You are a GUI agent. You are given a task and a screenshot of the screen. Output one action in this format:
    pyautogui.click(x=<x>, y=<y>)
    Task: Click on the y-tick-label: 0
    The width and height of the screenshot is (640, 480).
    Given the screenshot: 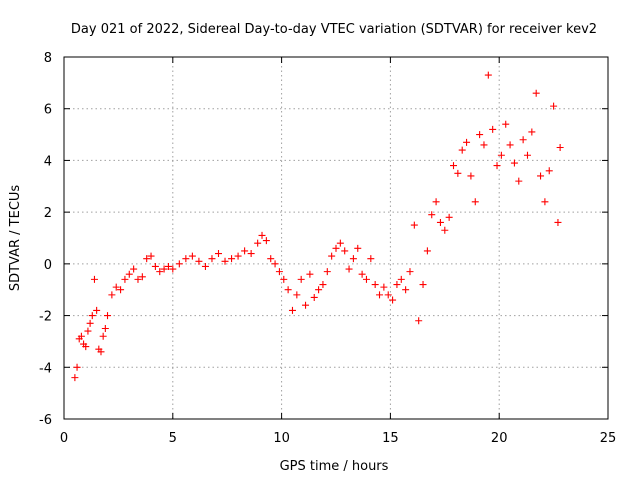 What is the action you would take?
    pyautogui.click(x=48, y=265)
    